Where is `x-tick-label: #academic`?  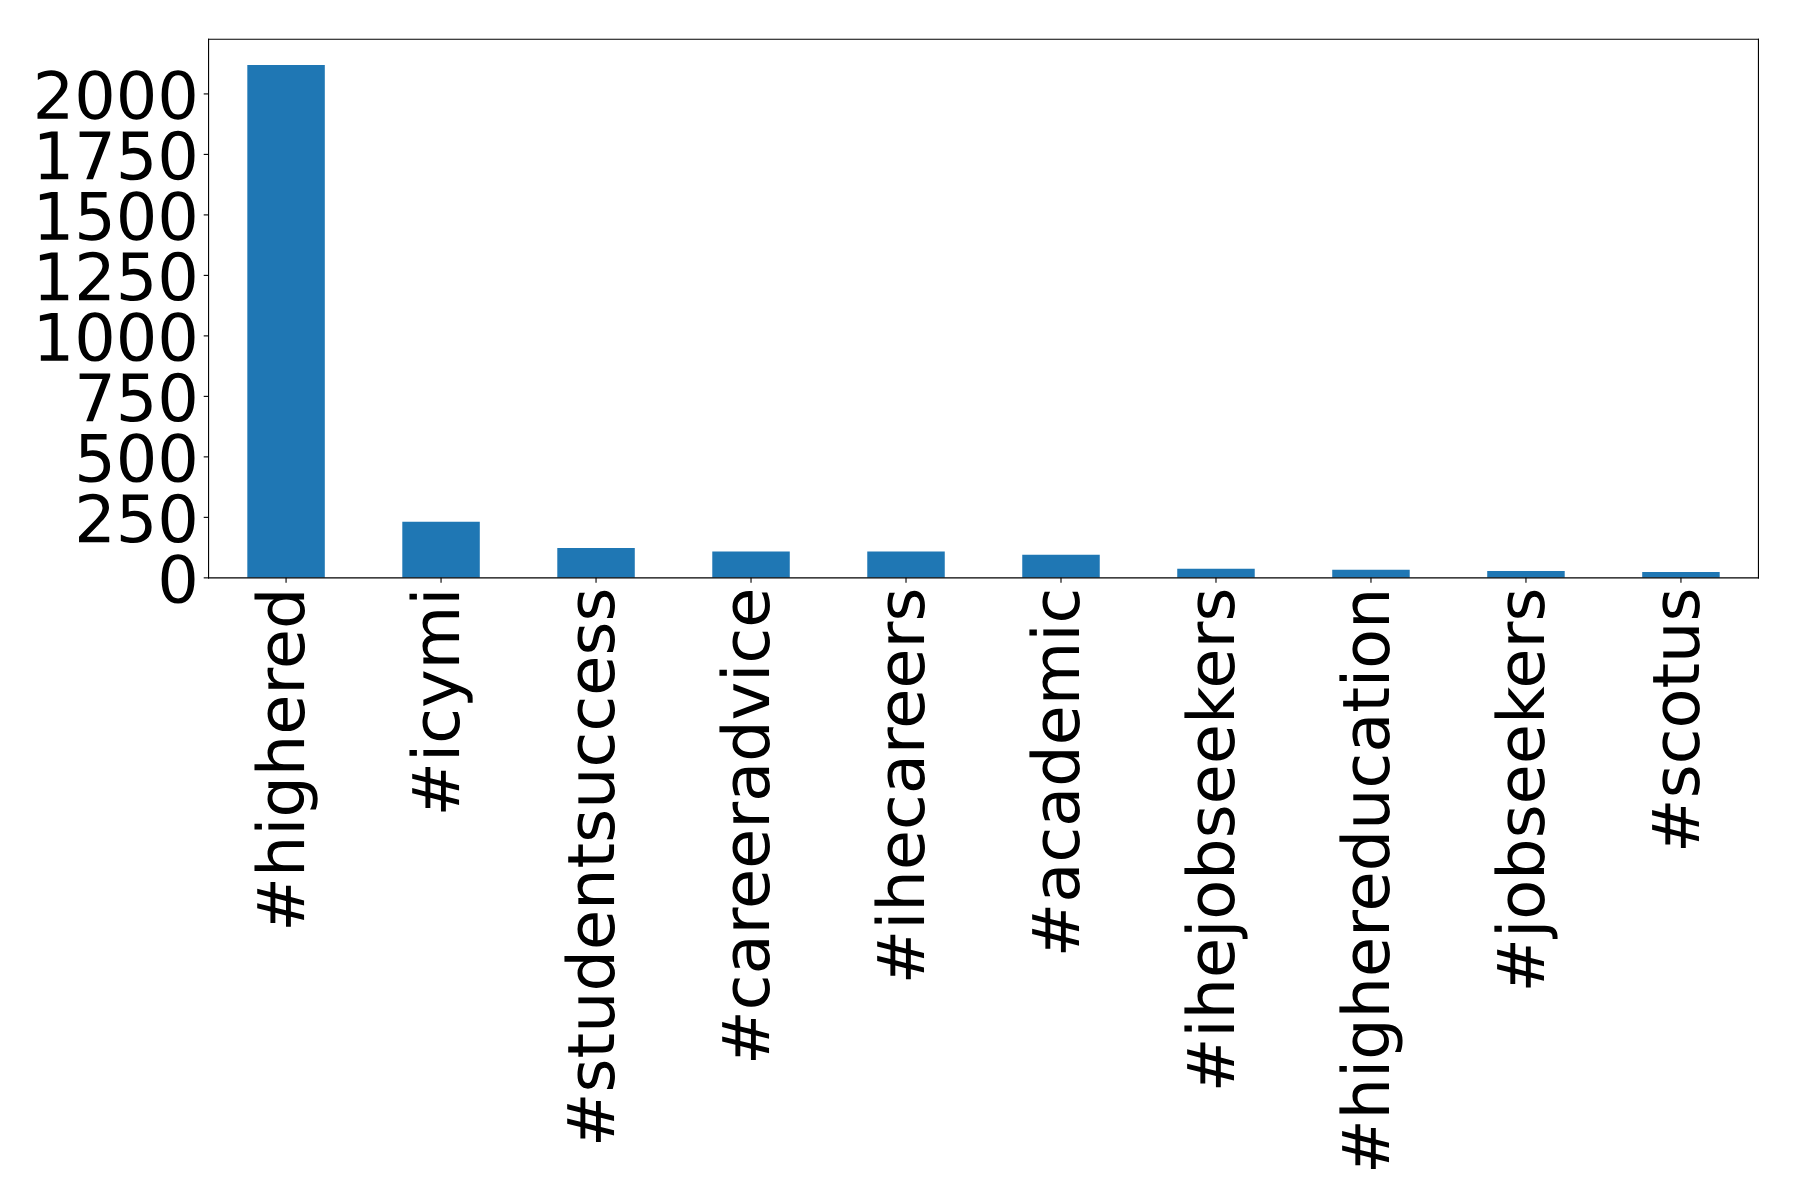
x-tick-label: #academic is located at coordinates (1054, 772).